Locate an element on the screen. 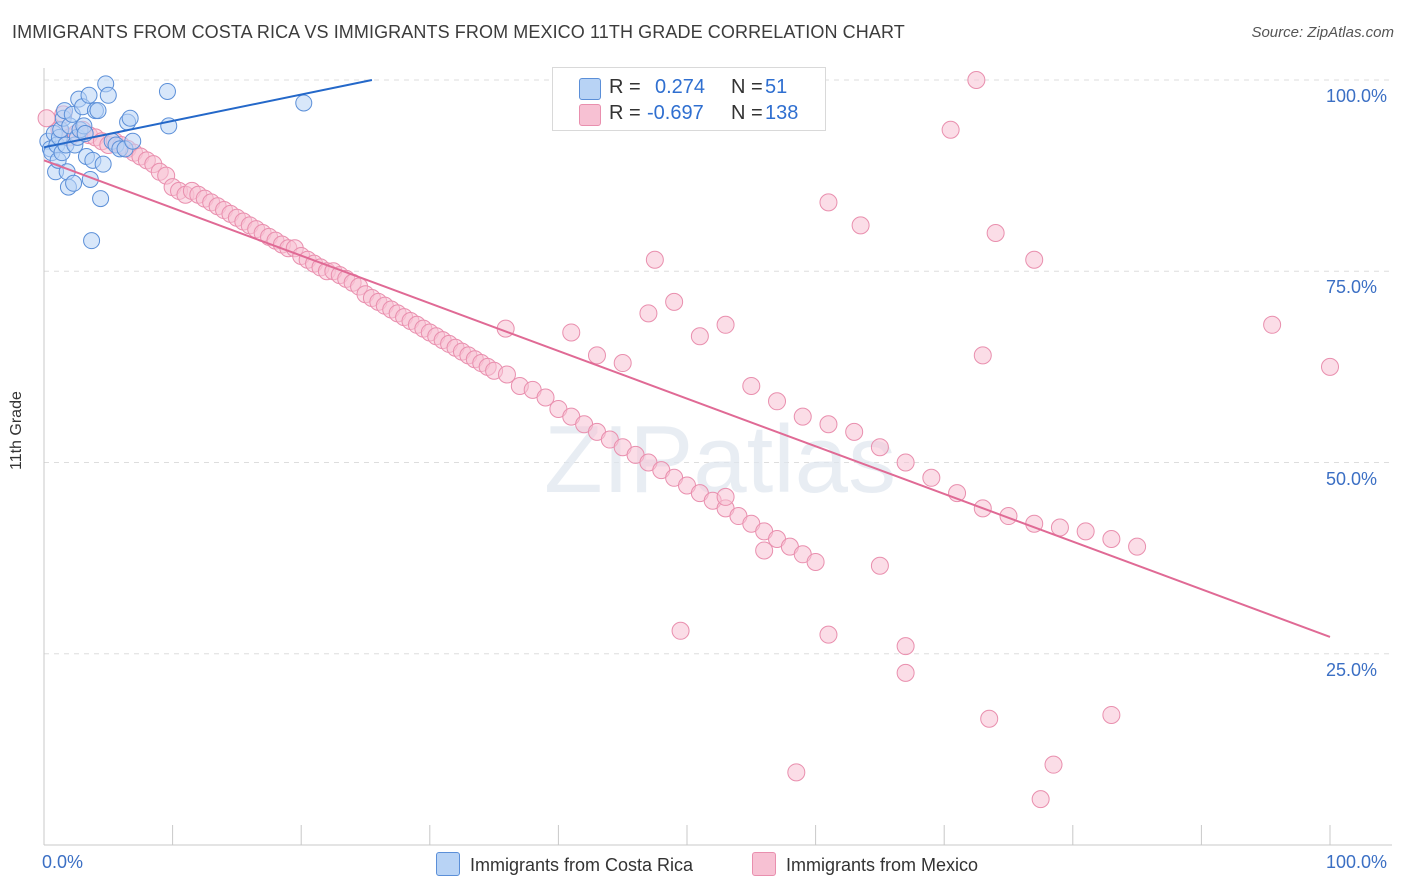 The width and height of the screenshot is (1406, 892). bottom-legend-mexico: Immigrants from Mexico is located at coordinates (865, 864).